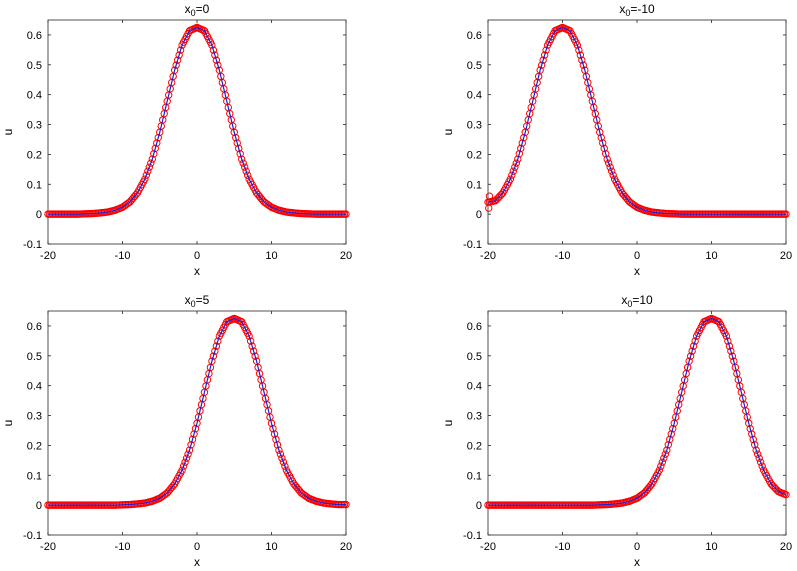 This screenshot has width=797, height=571. I want to click on x-axis-label: x, so click(637, 271).